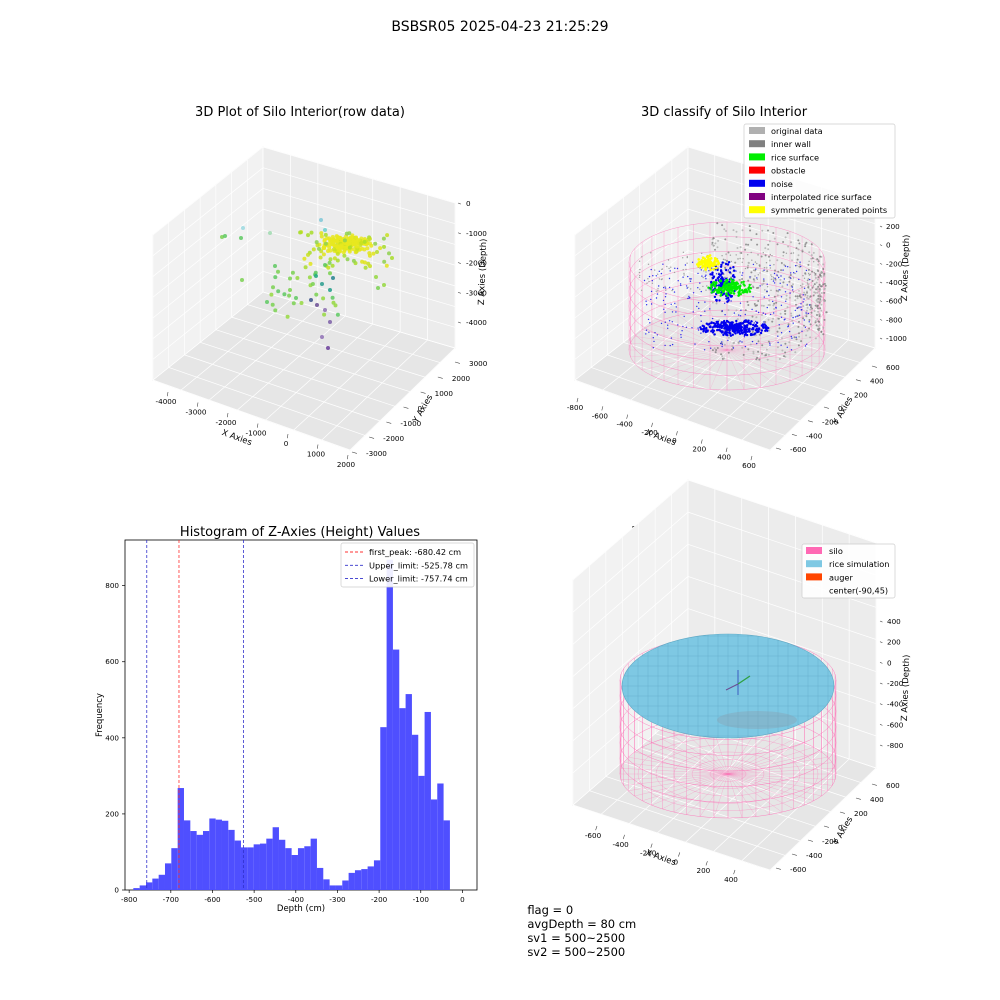  Describe the element at coordinates (830, 422) in the screenshot. I see `panel2-y-tick-label: -200` at that location.